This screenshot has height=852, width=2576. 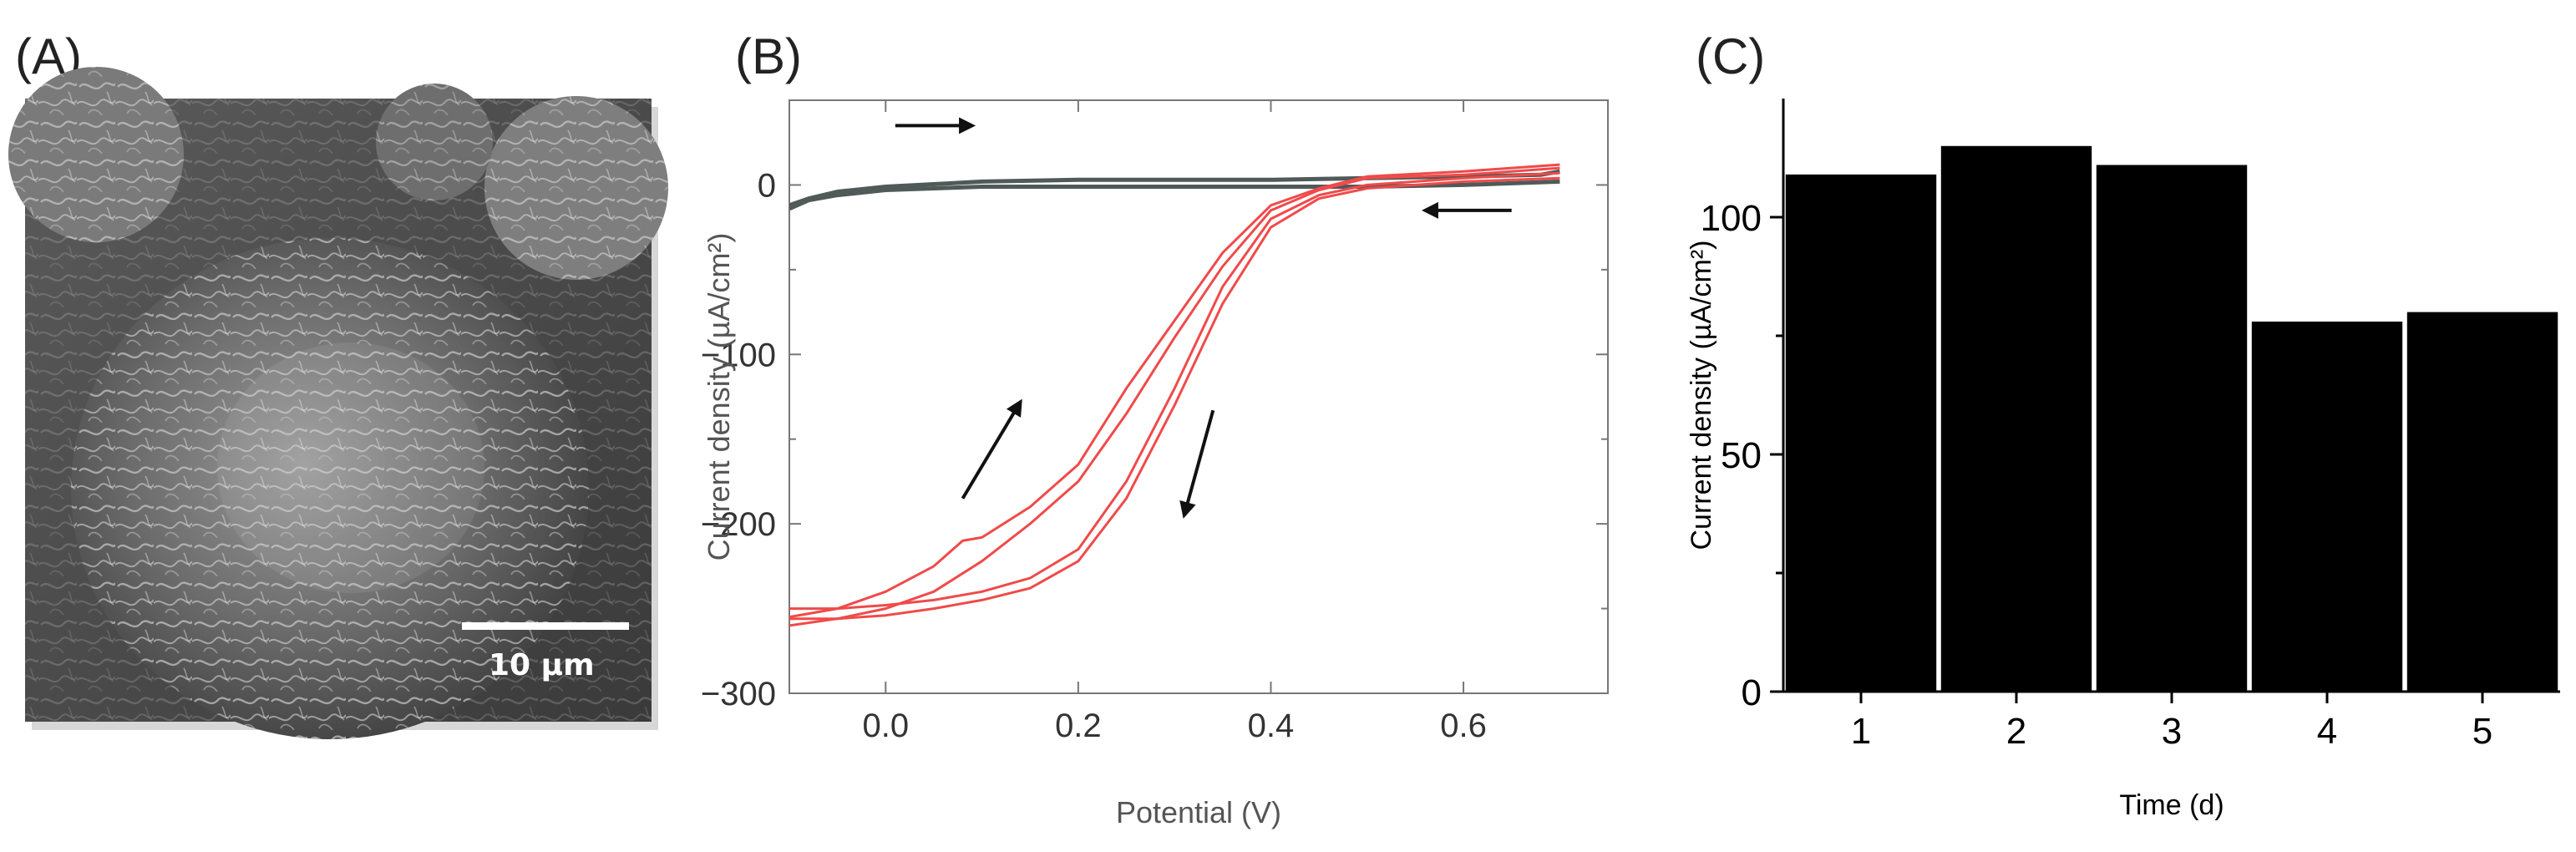 What do you see at coordinates (768, 56) in the screenshot?
I see `panel-b-label: (B)` at bounding box center [768, 56].